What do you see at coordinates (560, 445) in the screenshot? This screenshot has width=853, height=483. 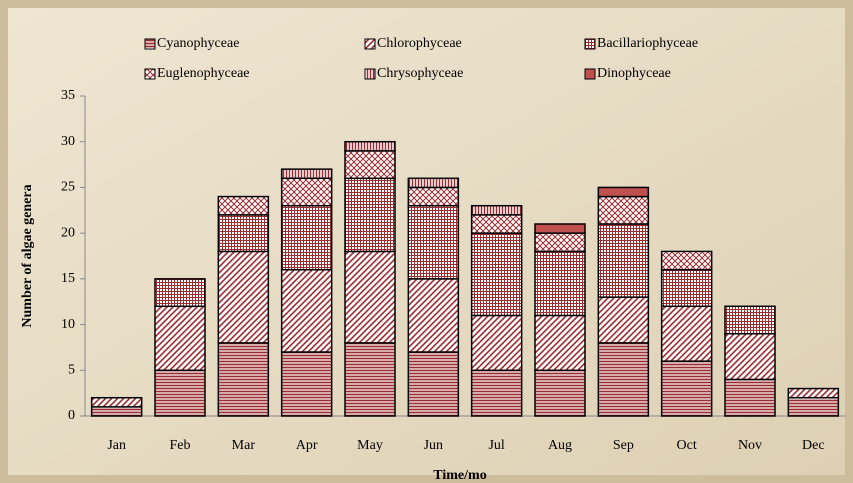 I see `x-tick-label: Aug` at bounding box center [560, 445].